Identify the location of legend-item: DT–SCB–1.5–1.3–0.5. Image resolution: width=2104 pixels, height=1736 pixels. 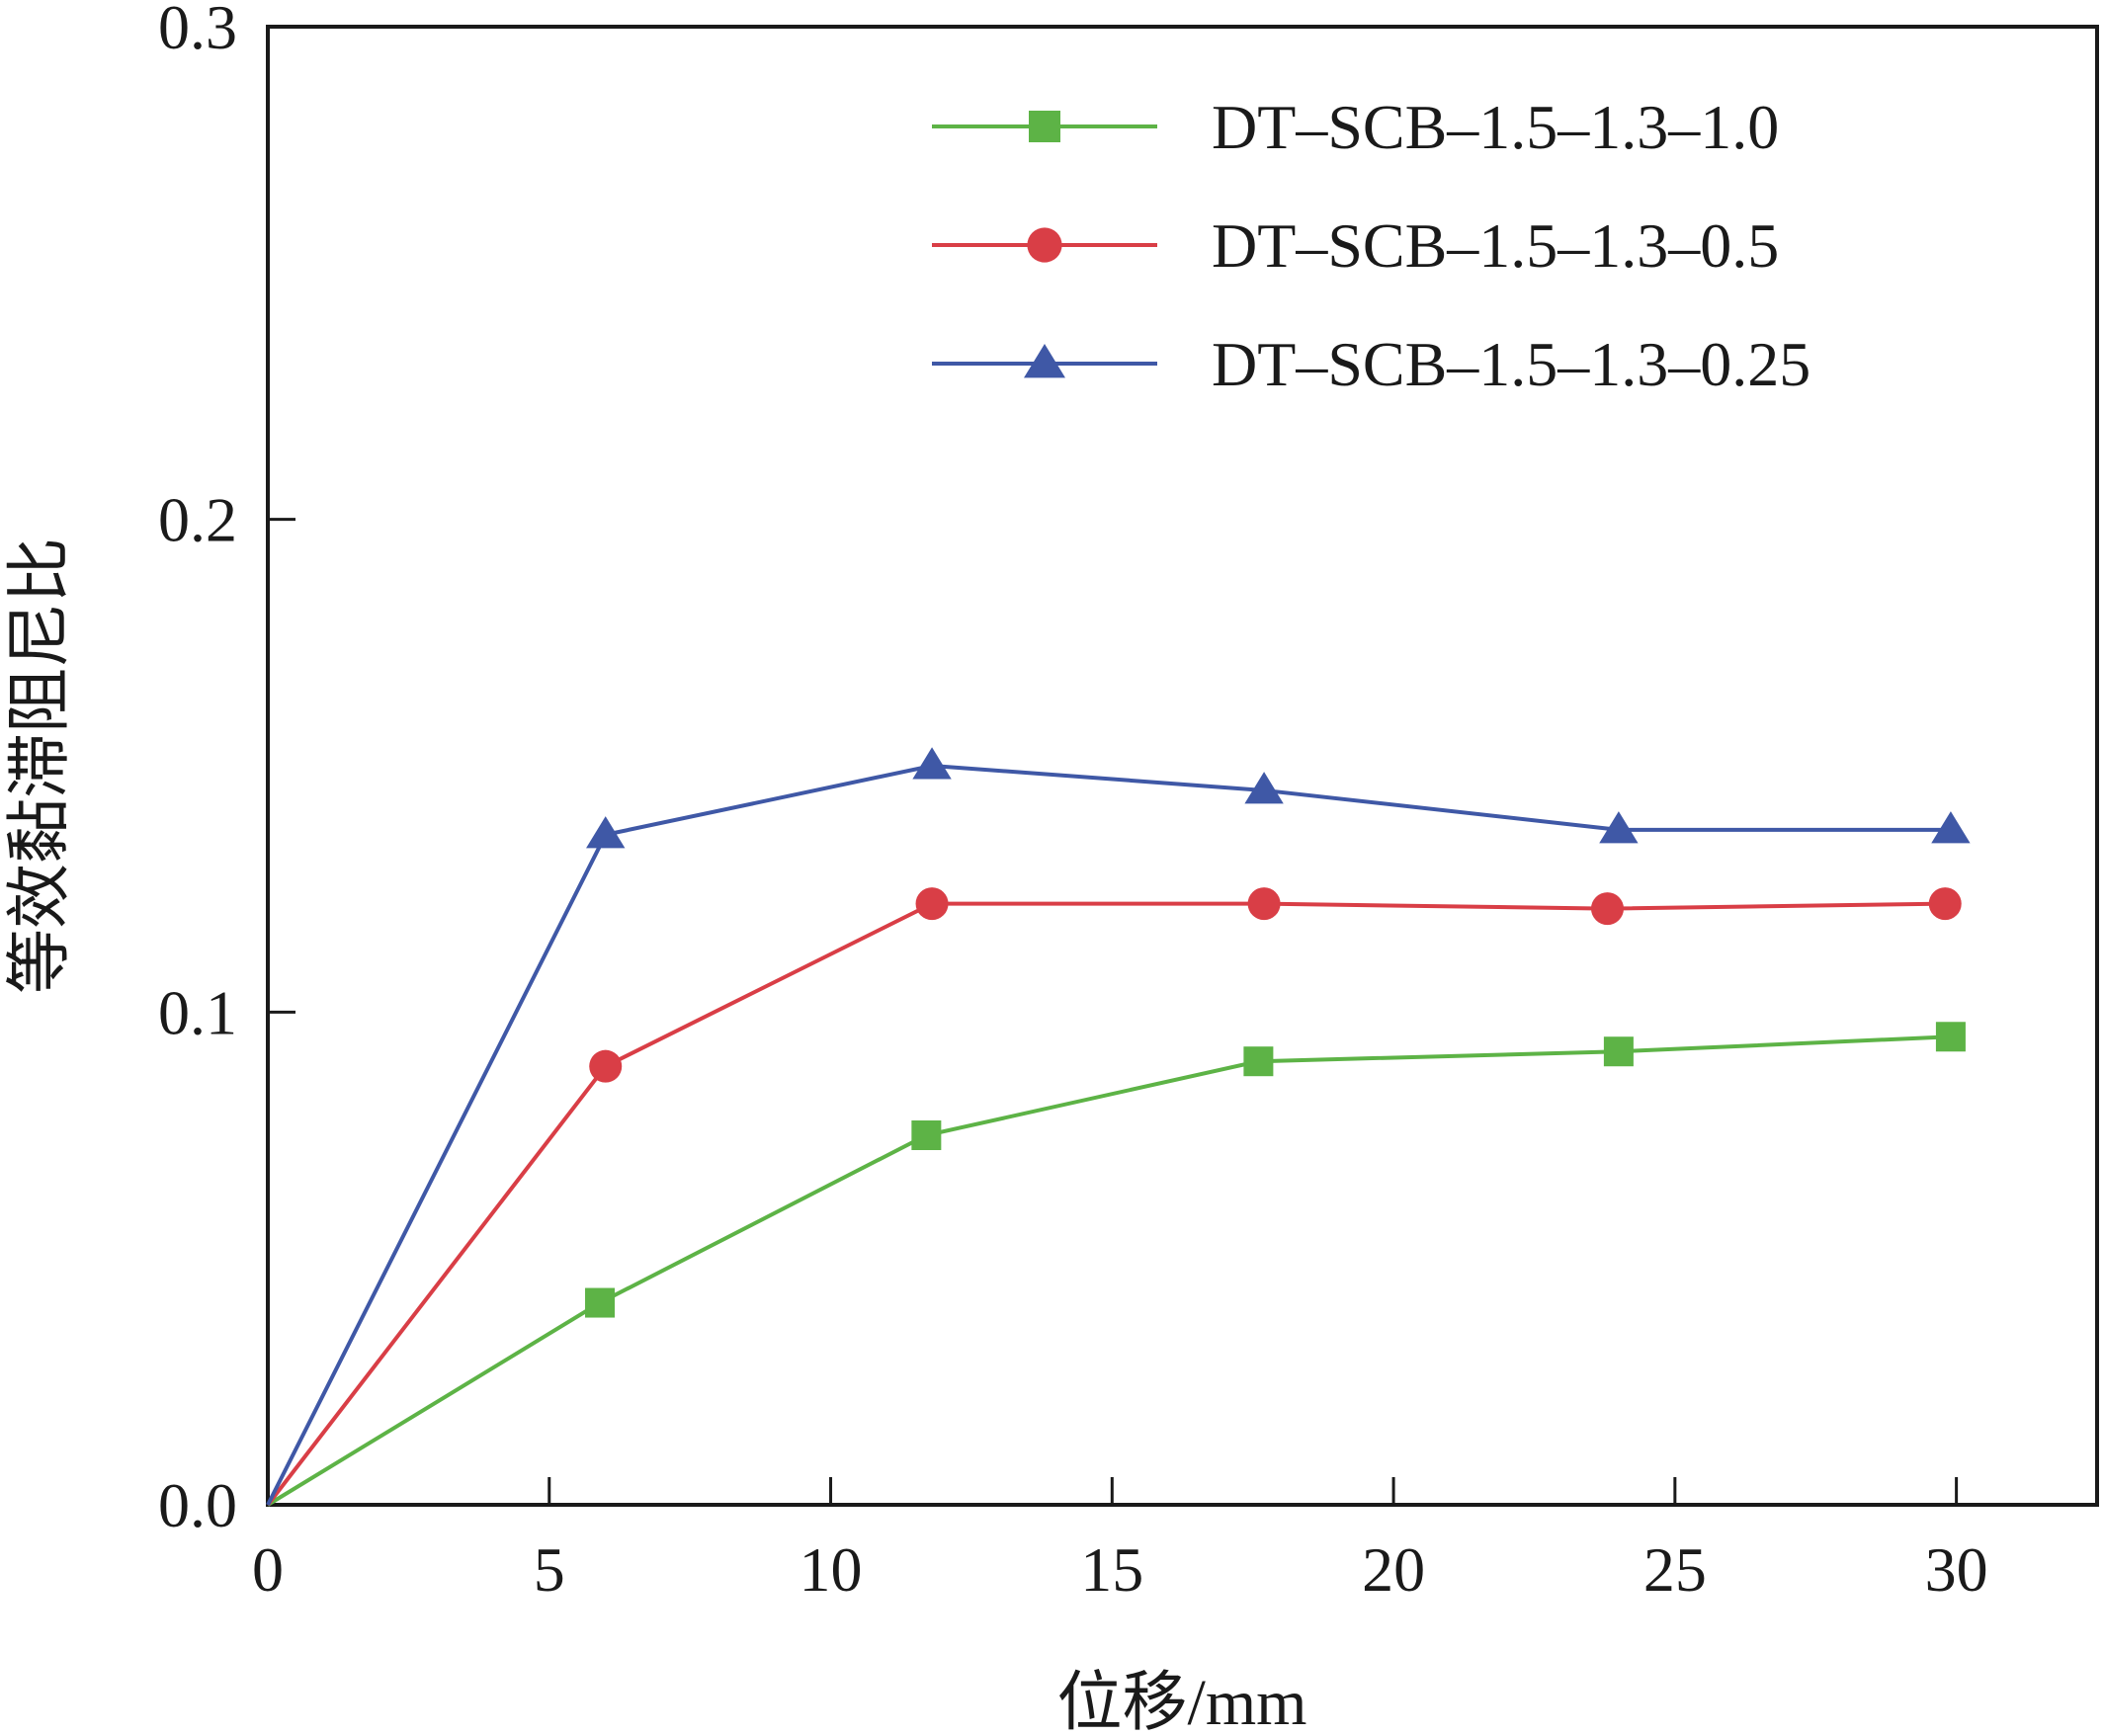
(1355, 246).